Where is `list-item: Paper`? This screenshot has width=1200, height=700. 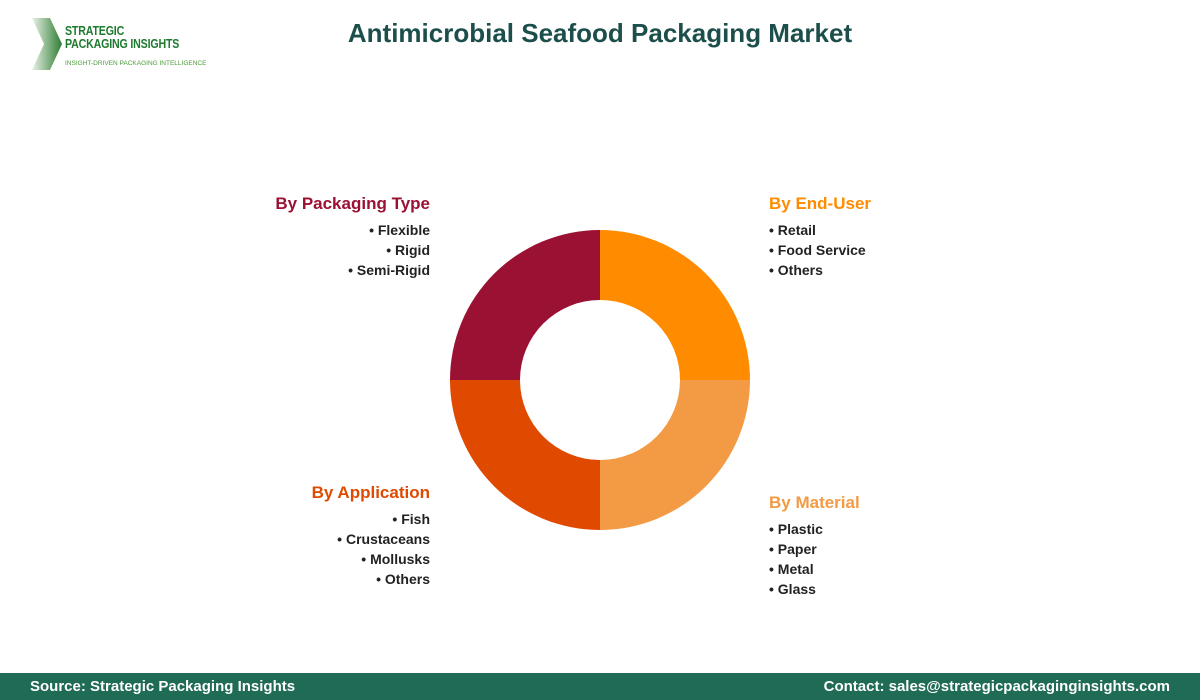
list-item: Paper is located at coordinates (797, 549).